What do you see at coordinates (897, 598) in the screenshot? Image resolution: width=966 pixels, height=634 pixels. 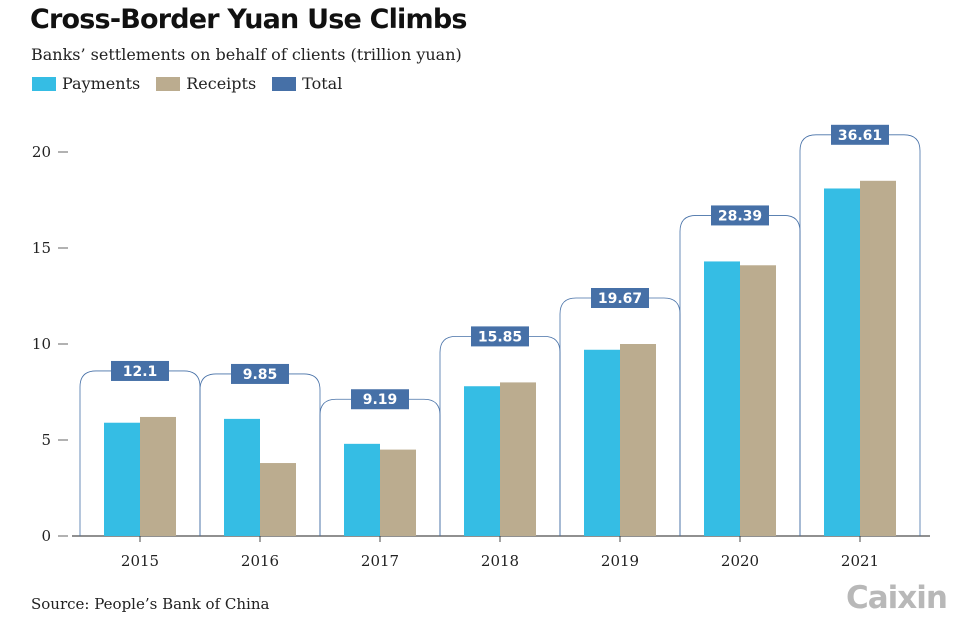 I see `caixin-logo: Caixin` at bounding box center [897, 598].